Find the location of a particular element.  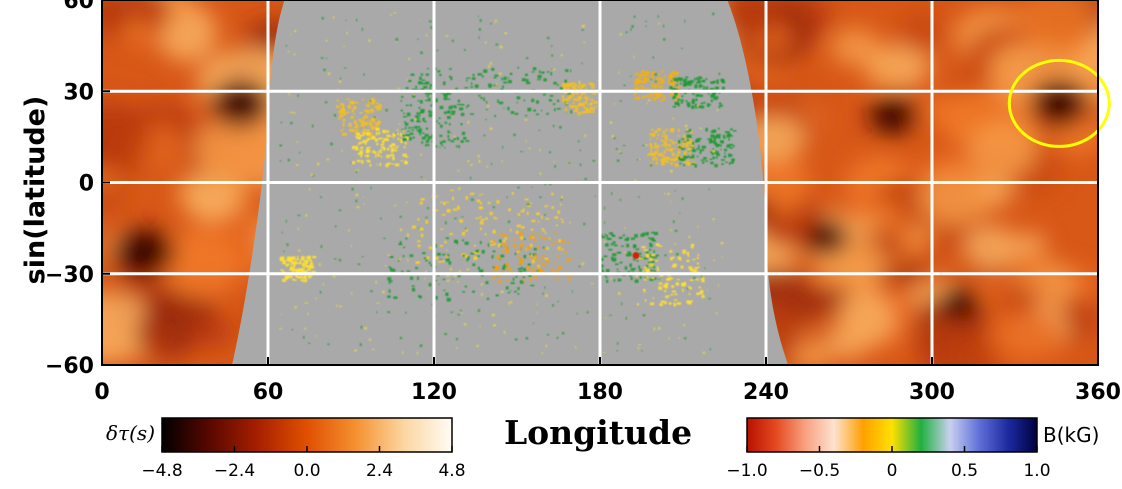

farside-blob is located at coordinates (960, 341).